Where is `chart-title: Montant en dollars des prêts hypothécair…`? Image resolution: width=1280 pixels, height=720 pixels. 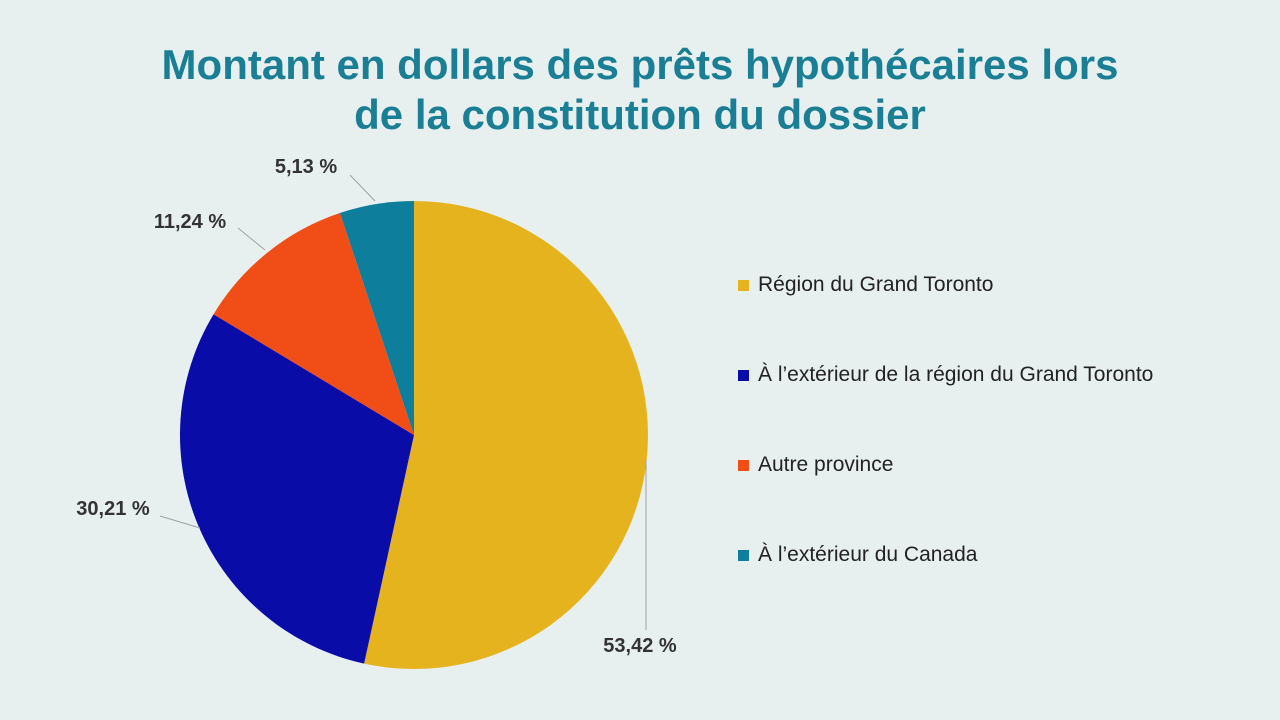 chart-title: Montant en dollars des prêts hypothécair… is located at coordinates (640, 90).